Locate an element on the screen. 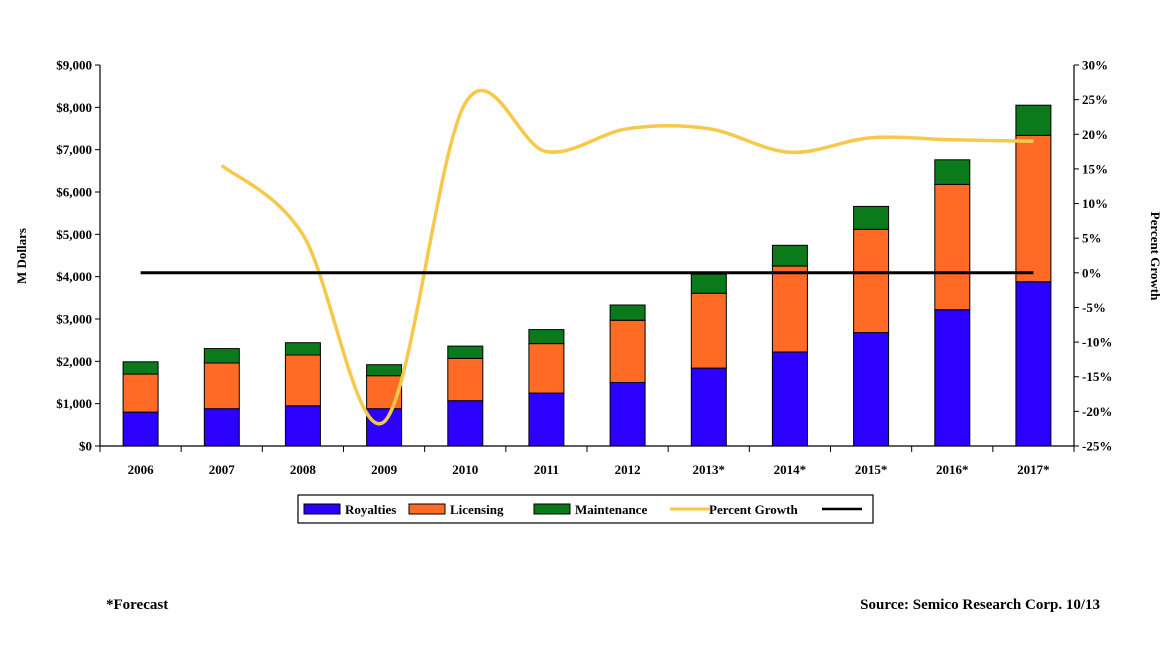  legend-box is located at coordinates (585, 509).